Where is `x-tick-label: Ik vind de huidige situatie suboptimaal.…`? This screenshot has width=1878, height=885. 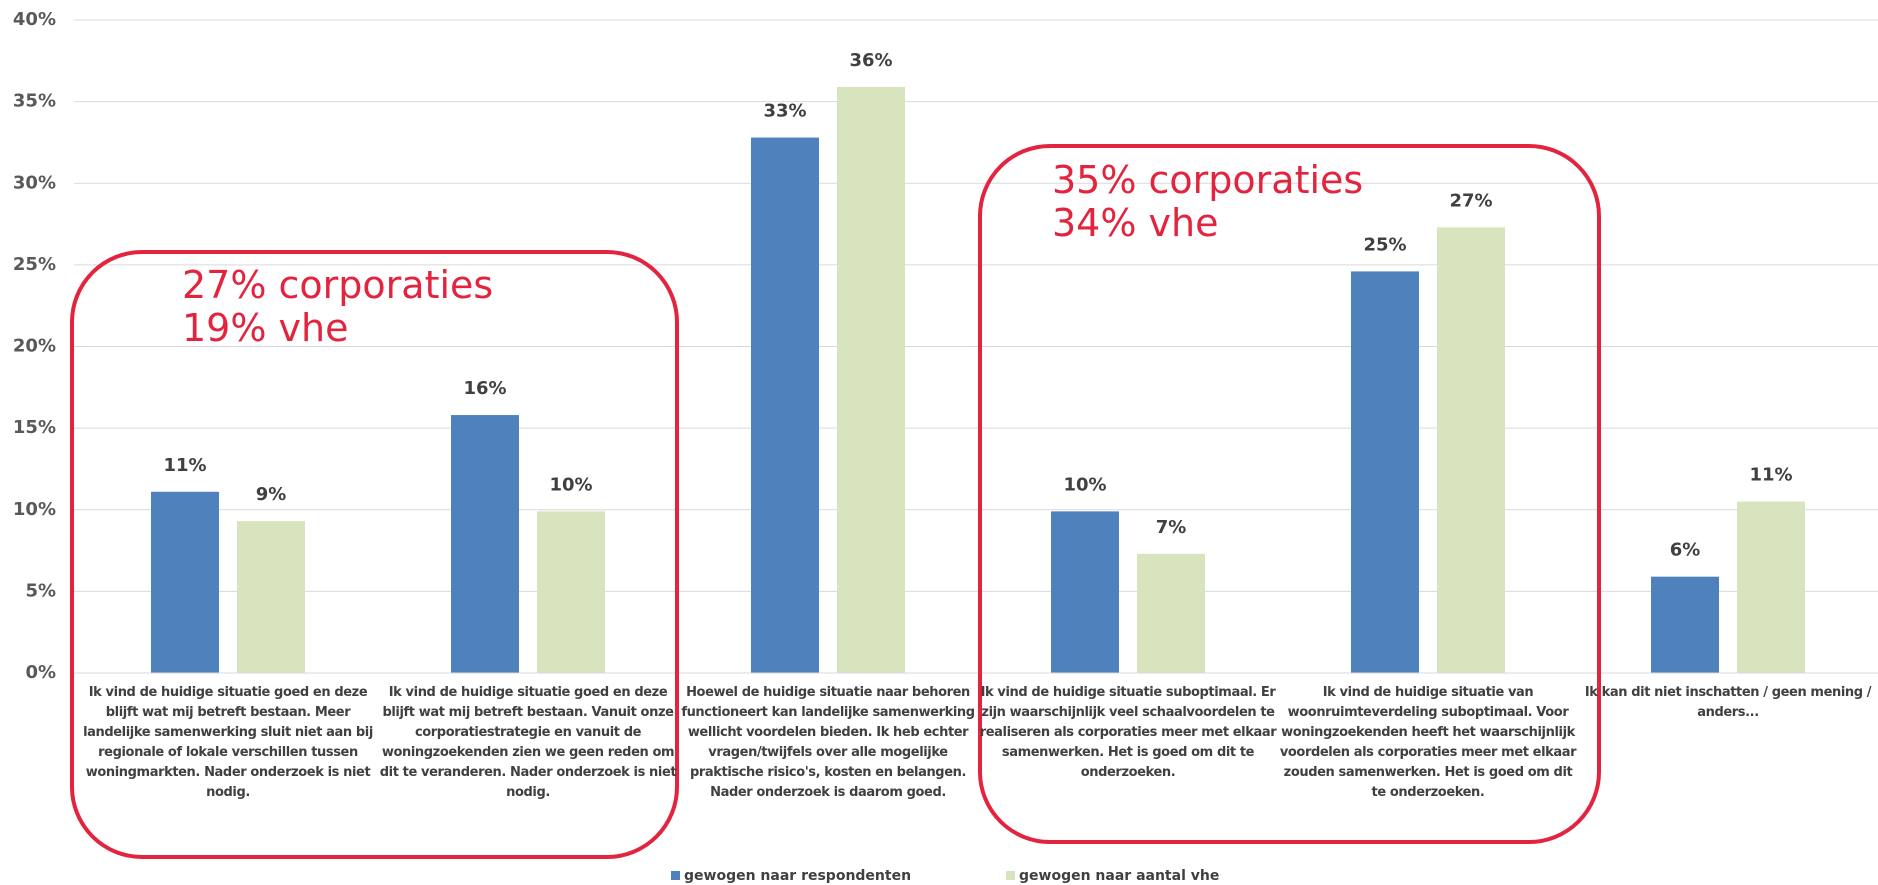 x-tick-label: Ik vind de huidige situatie suboptimaal.… is located at coordinates (1128, 732).